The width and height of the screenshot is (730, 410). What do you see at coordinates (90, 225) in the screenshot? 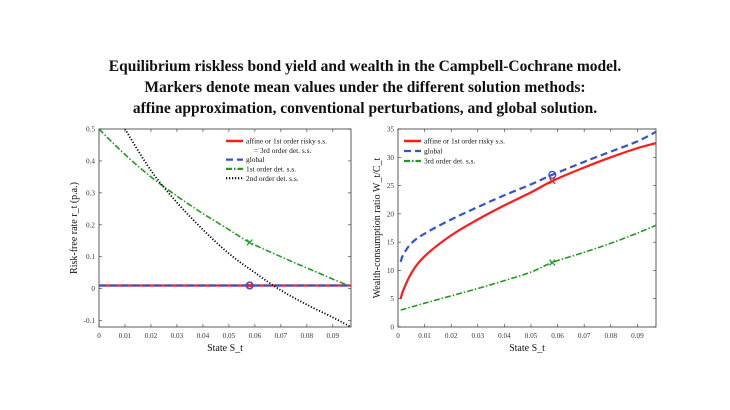
I see `y-tick-label: 0.2` at bounding box center [90, 225].